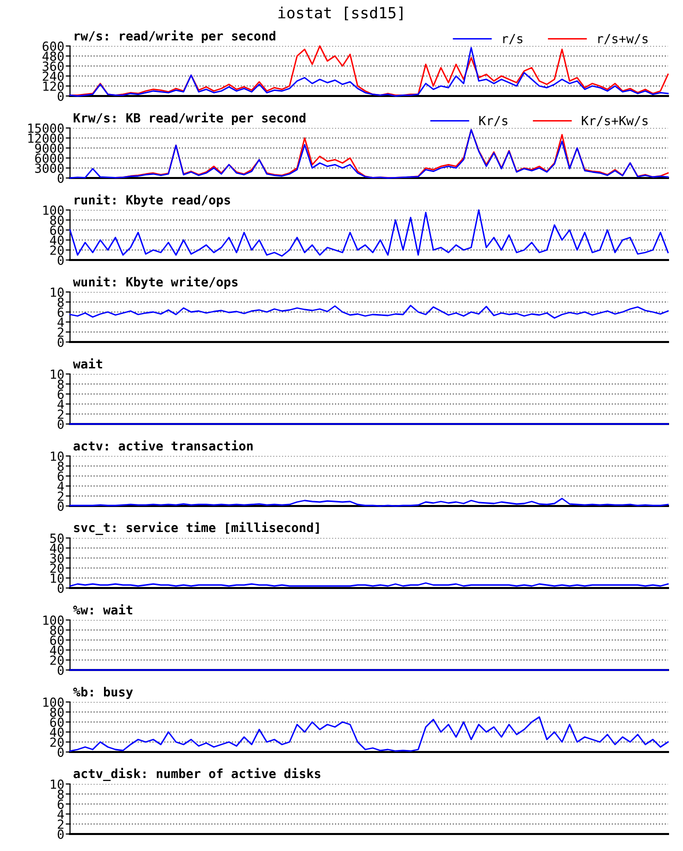  What do you see at coordinates (53, 46) in the screenshot?
I see `y-tick-label: 600` at bounding box center [53, 46].